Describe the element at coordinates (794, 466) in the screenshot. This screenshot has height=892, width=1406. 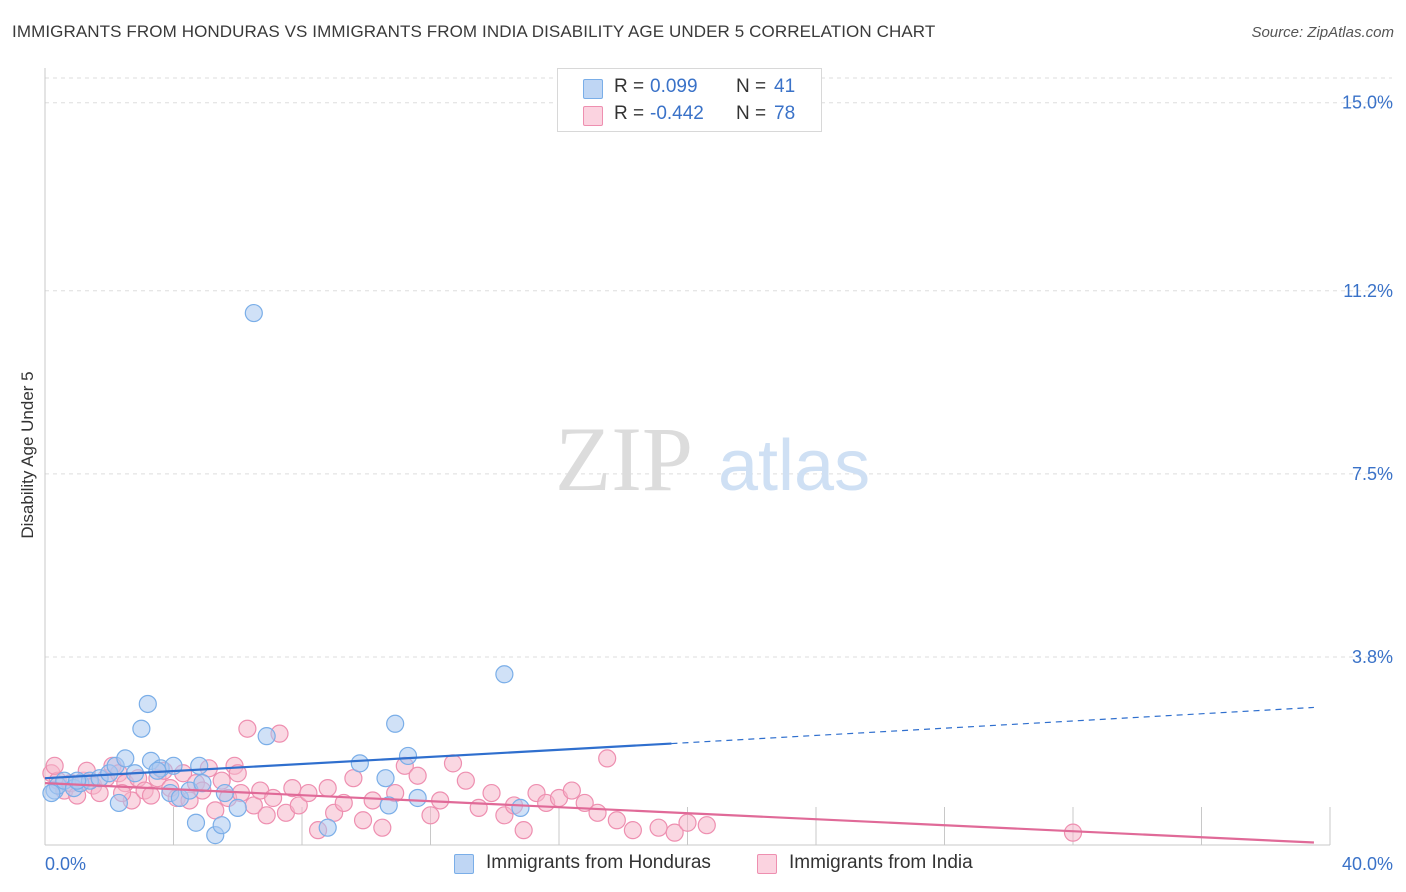
I see `watermark-atlas: atlas` at that location.